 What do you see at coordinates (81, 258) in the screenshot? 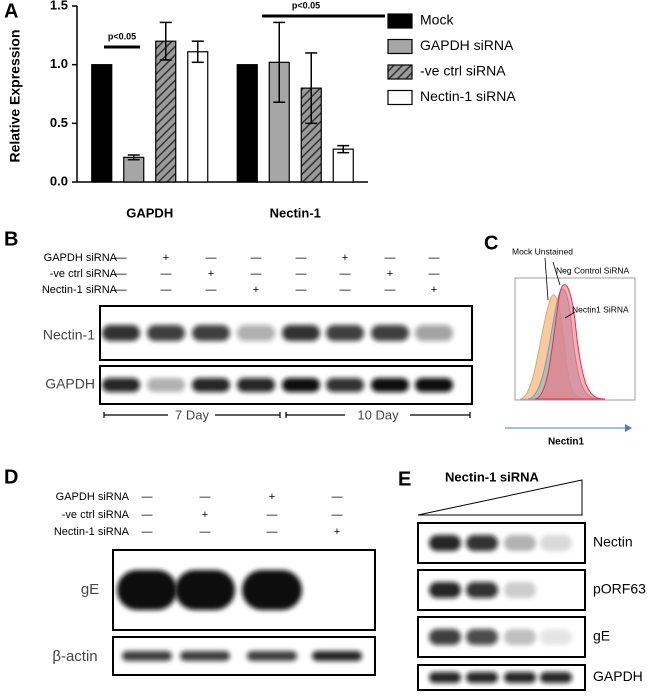
I see `treatment-label: GAPDH siRNA` at bounding box center [81, 258].